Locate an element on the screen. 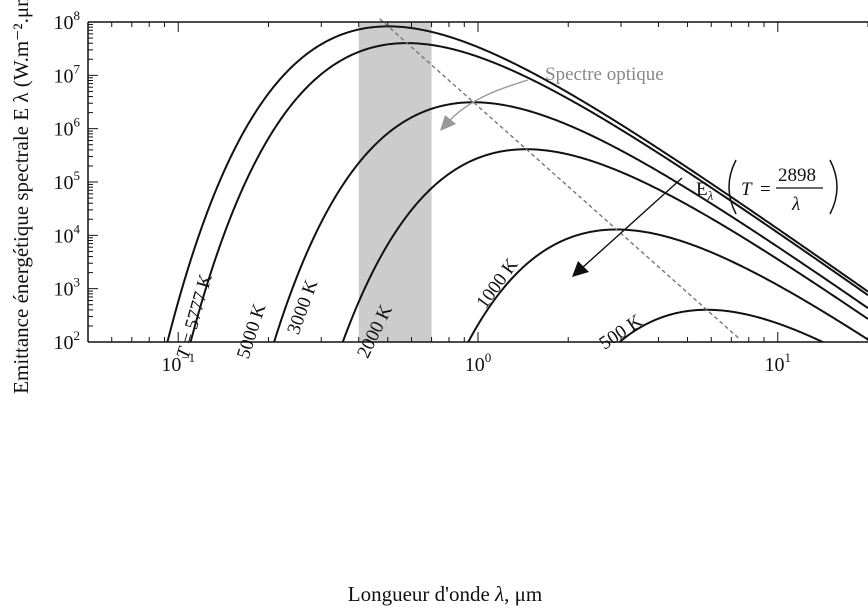 The width and height of the screenshot is (868, 610). optical-band-annotation: Spectre optique is located at coordinates (552, 97).